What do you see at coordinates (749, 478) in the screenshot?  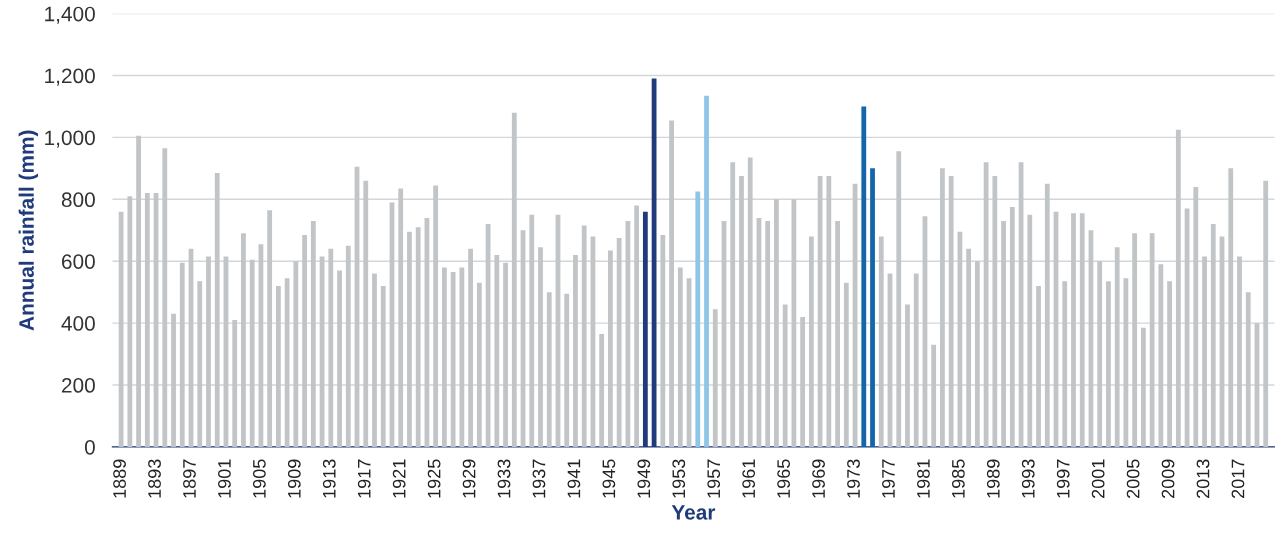 I see `x-tick-label: 1961` at bounding box center [749, 478].